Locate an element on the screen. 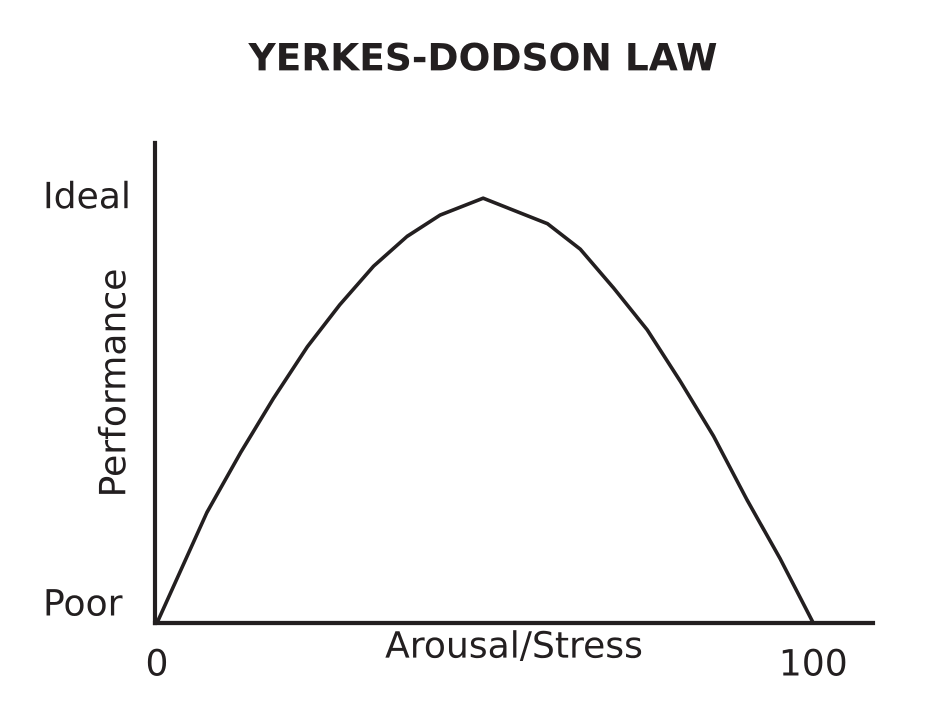  x-axis-title: Arousal/Stress is located at coordinates (513, 645).